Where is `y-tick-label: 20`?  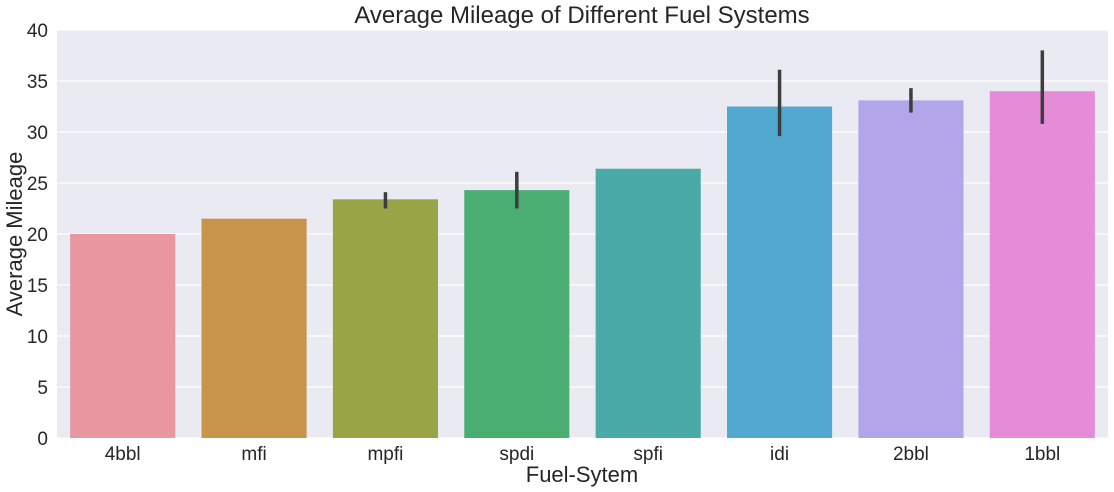 y-tick-label: 20 is located at coordinates (37, 235).